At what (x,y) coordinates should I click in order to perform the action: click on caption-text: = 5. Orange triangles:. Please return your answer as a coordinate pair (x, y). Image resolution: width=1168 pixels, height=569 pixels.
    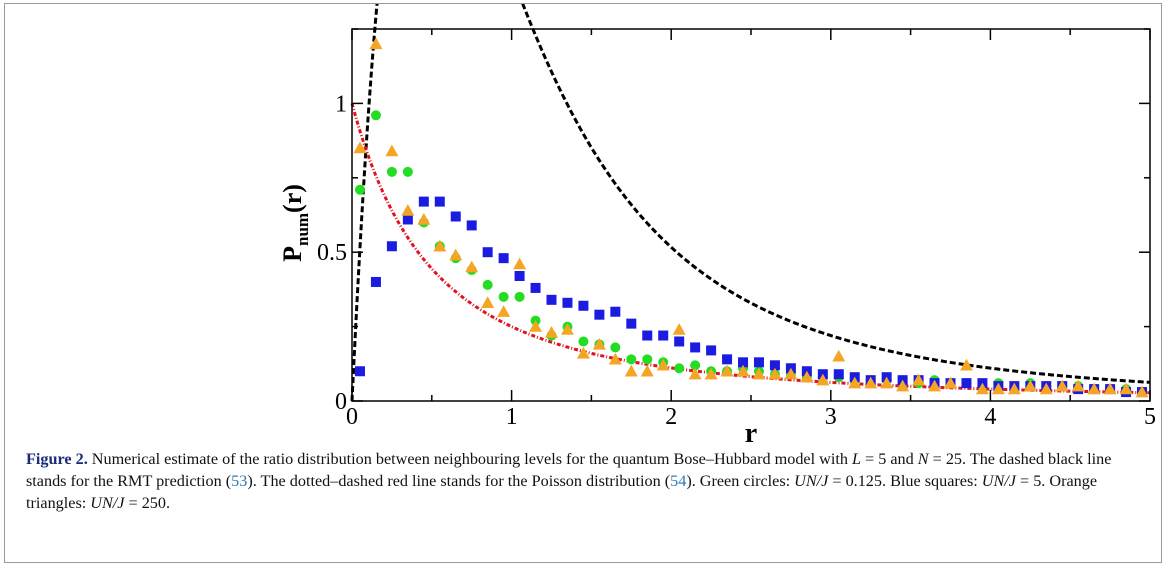
    Looking at the image, I should click on (562, 492).